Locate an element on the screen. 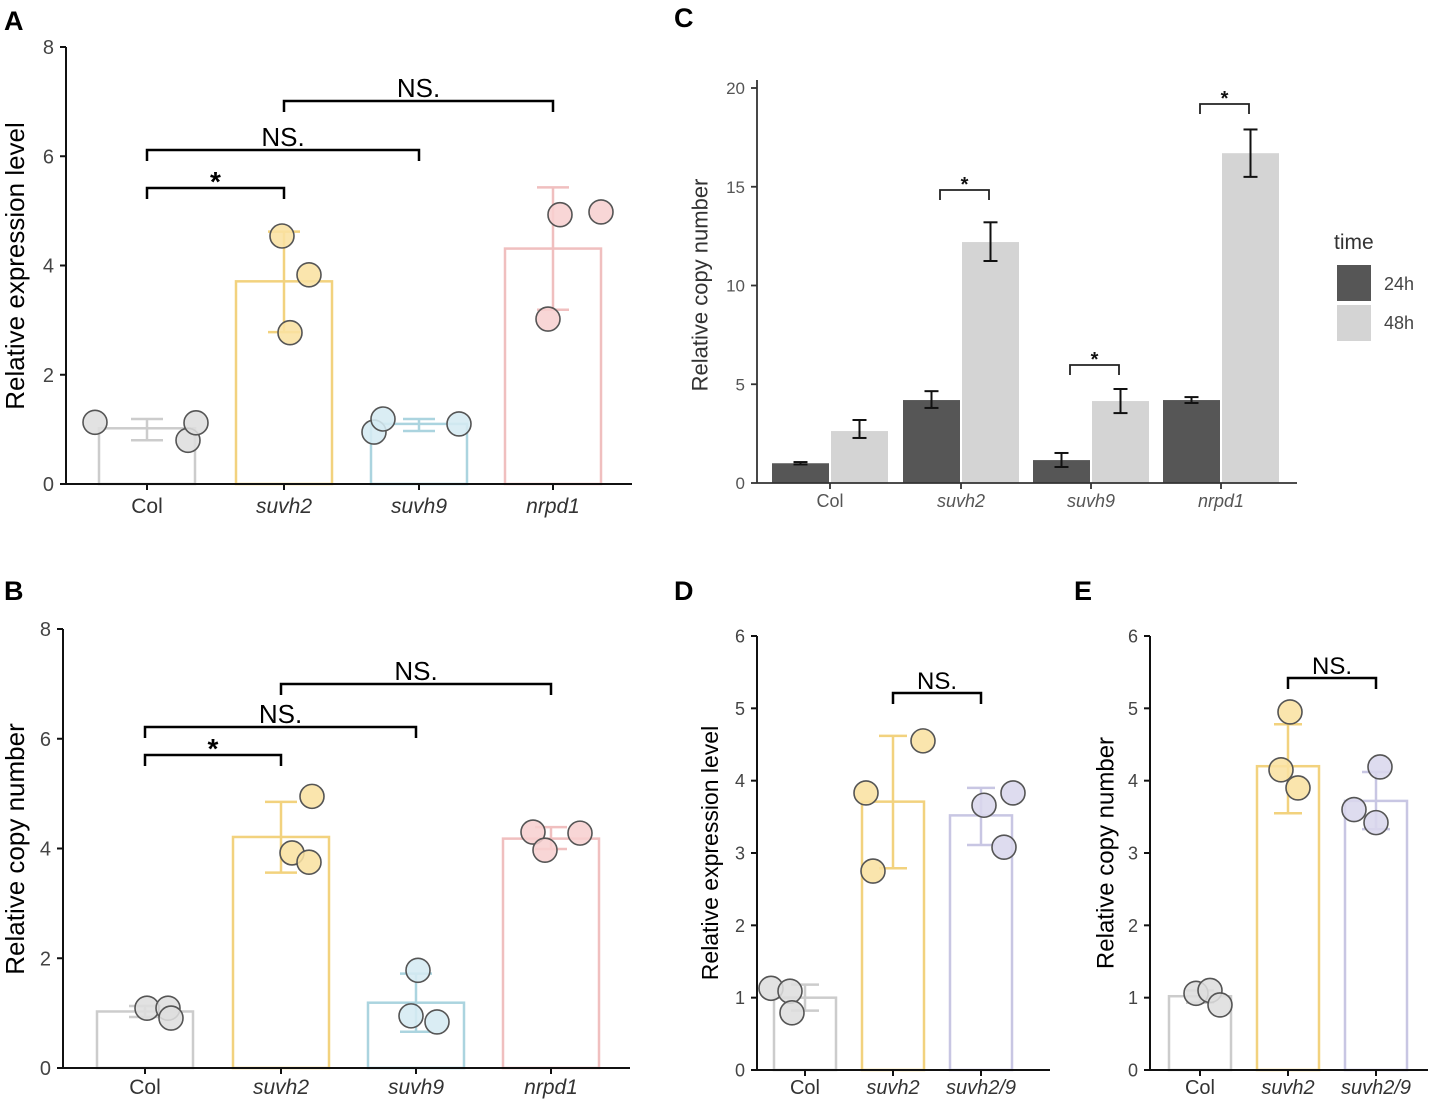  panel-a-y-tick-label: 6 is located at coordinates (48, 157).